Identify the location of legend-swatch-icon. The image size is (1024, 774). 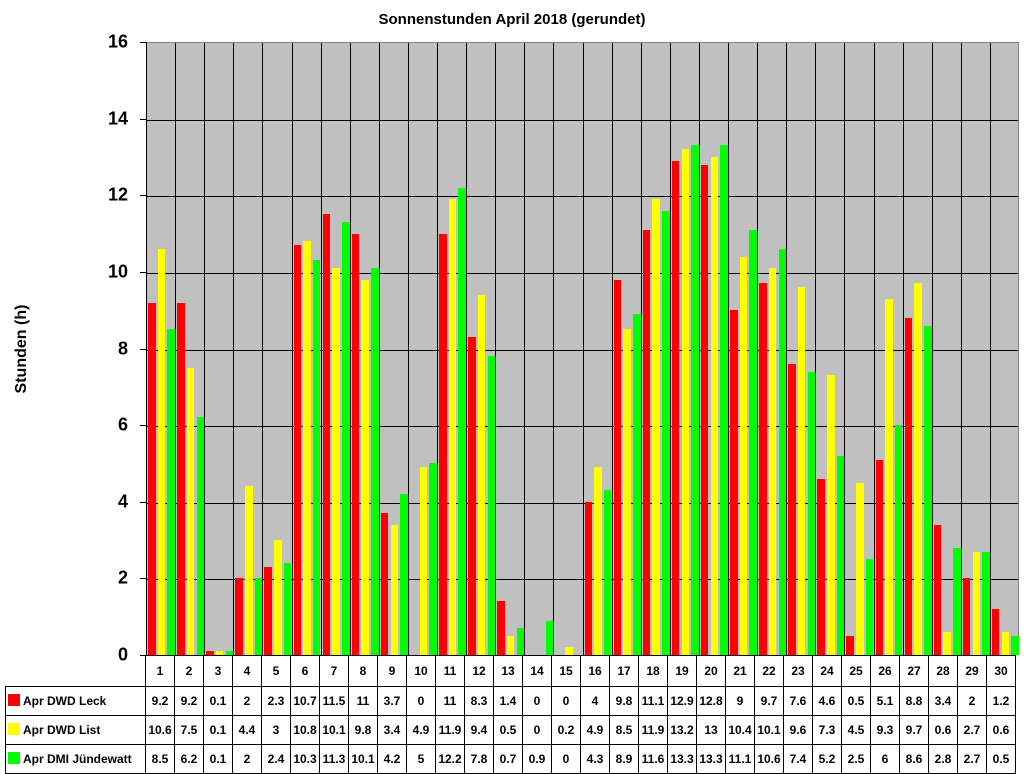
(14, 729).